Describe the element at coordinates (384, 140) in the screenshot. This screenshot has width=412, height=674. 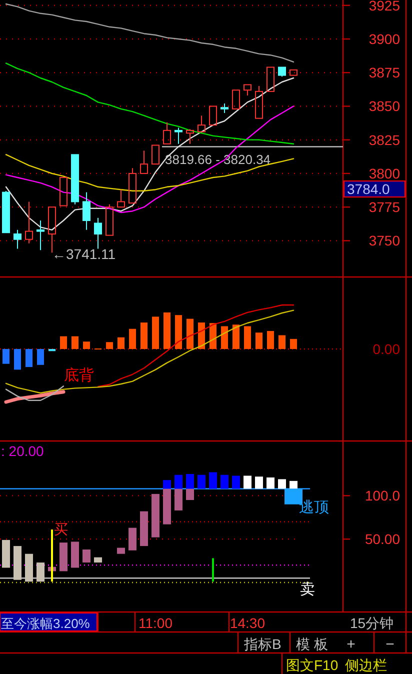
I see `y-tick-label: 3825` at that location.